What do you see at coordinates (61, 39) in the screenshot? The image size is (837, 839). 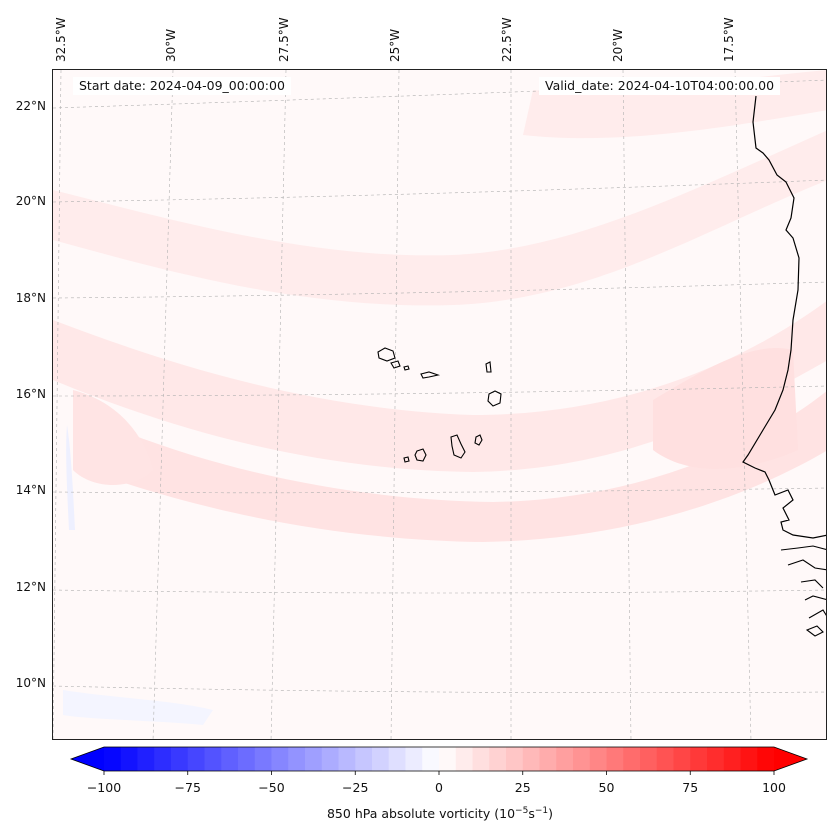 I see `lon-label-32-5w: 32.5°W` at bounding box center [61, 39].